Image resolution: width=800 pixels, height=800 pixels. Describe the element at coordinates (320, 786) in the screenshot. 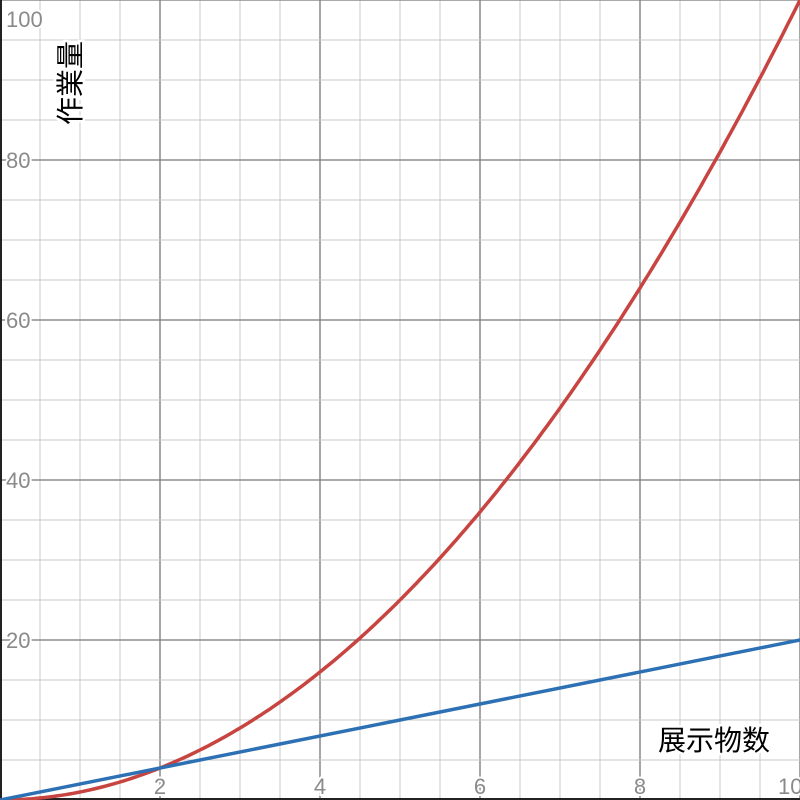

I see `x-tick-label: 4` at that location.